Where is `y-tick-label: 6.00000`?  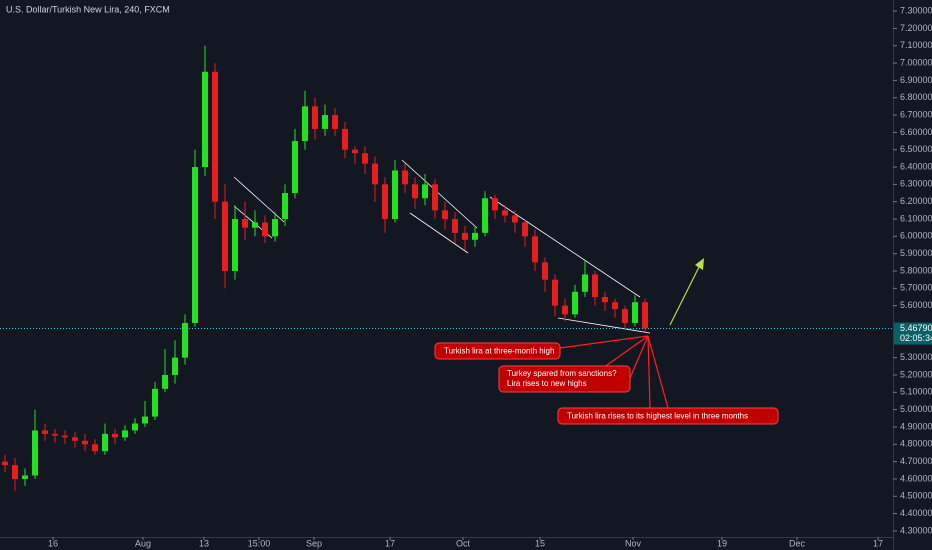 y-tick-label: 6.00000 is located at coordinates (916, 236).